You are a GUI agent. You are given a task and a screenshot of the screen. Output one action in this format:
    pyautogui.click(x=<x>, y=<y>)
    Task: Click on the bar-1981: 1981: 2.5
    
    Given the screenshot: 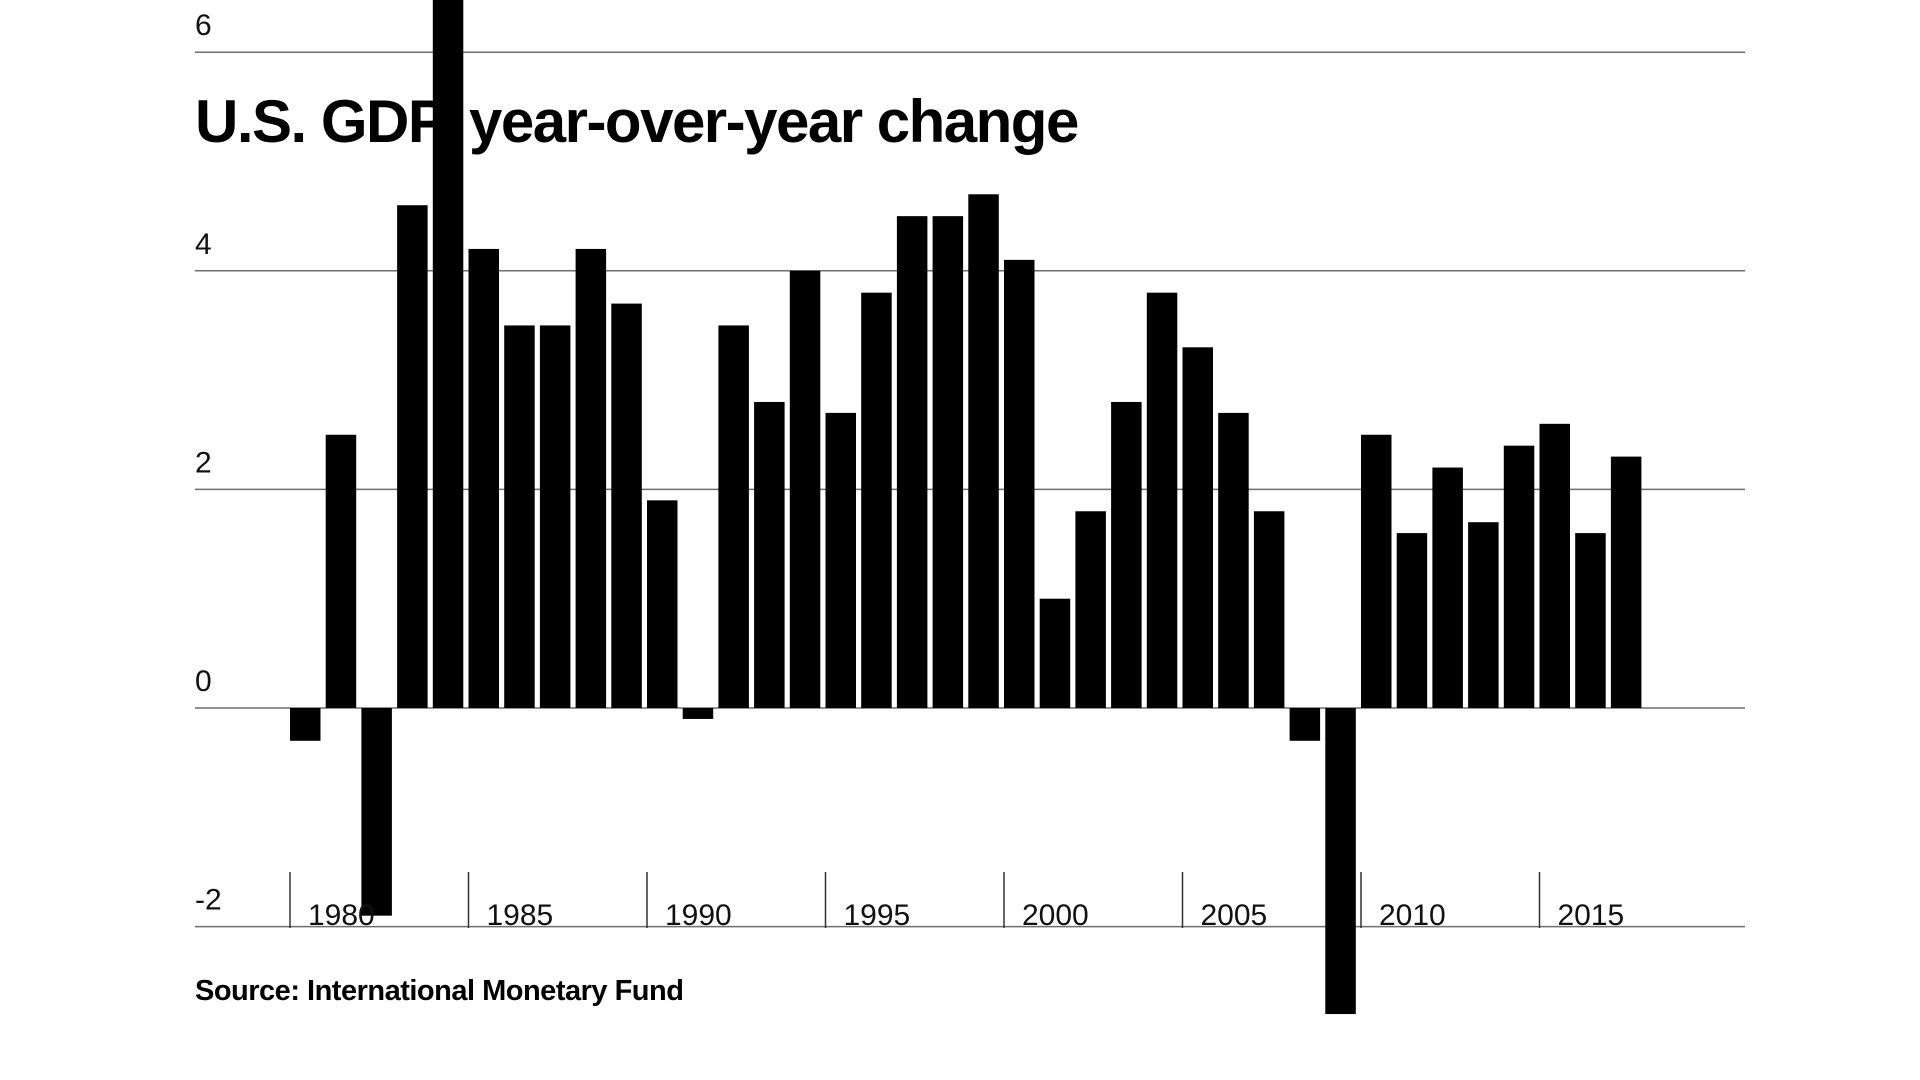 What is the action you would take?
    pyautogui.click(x=341, y=571)
    